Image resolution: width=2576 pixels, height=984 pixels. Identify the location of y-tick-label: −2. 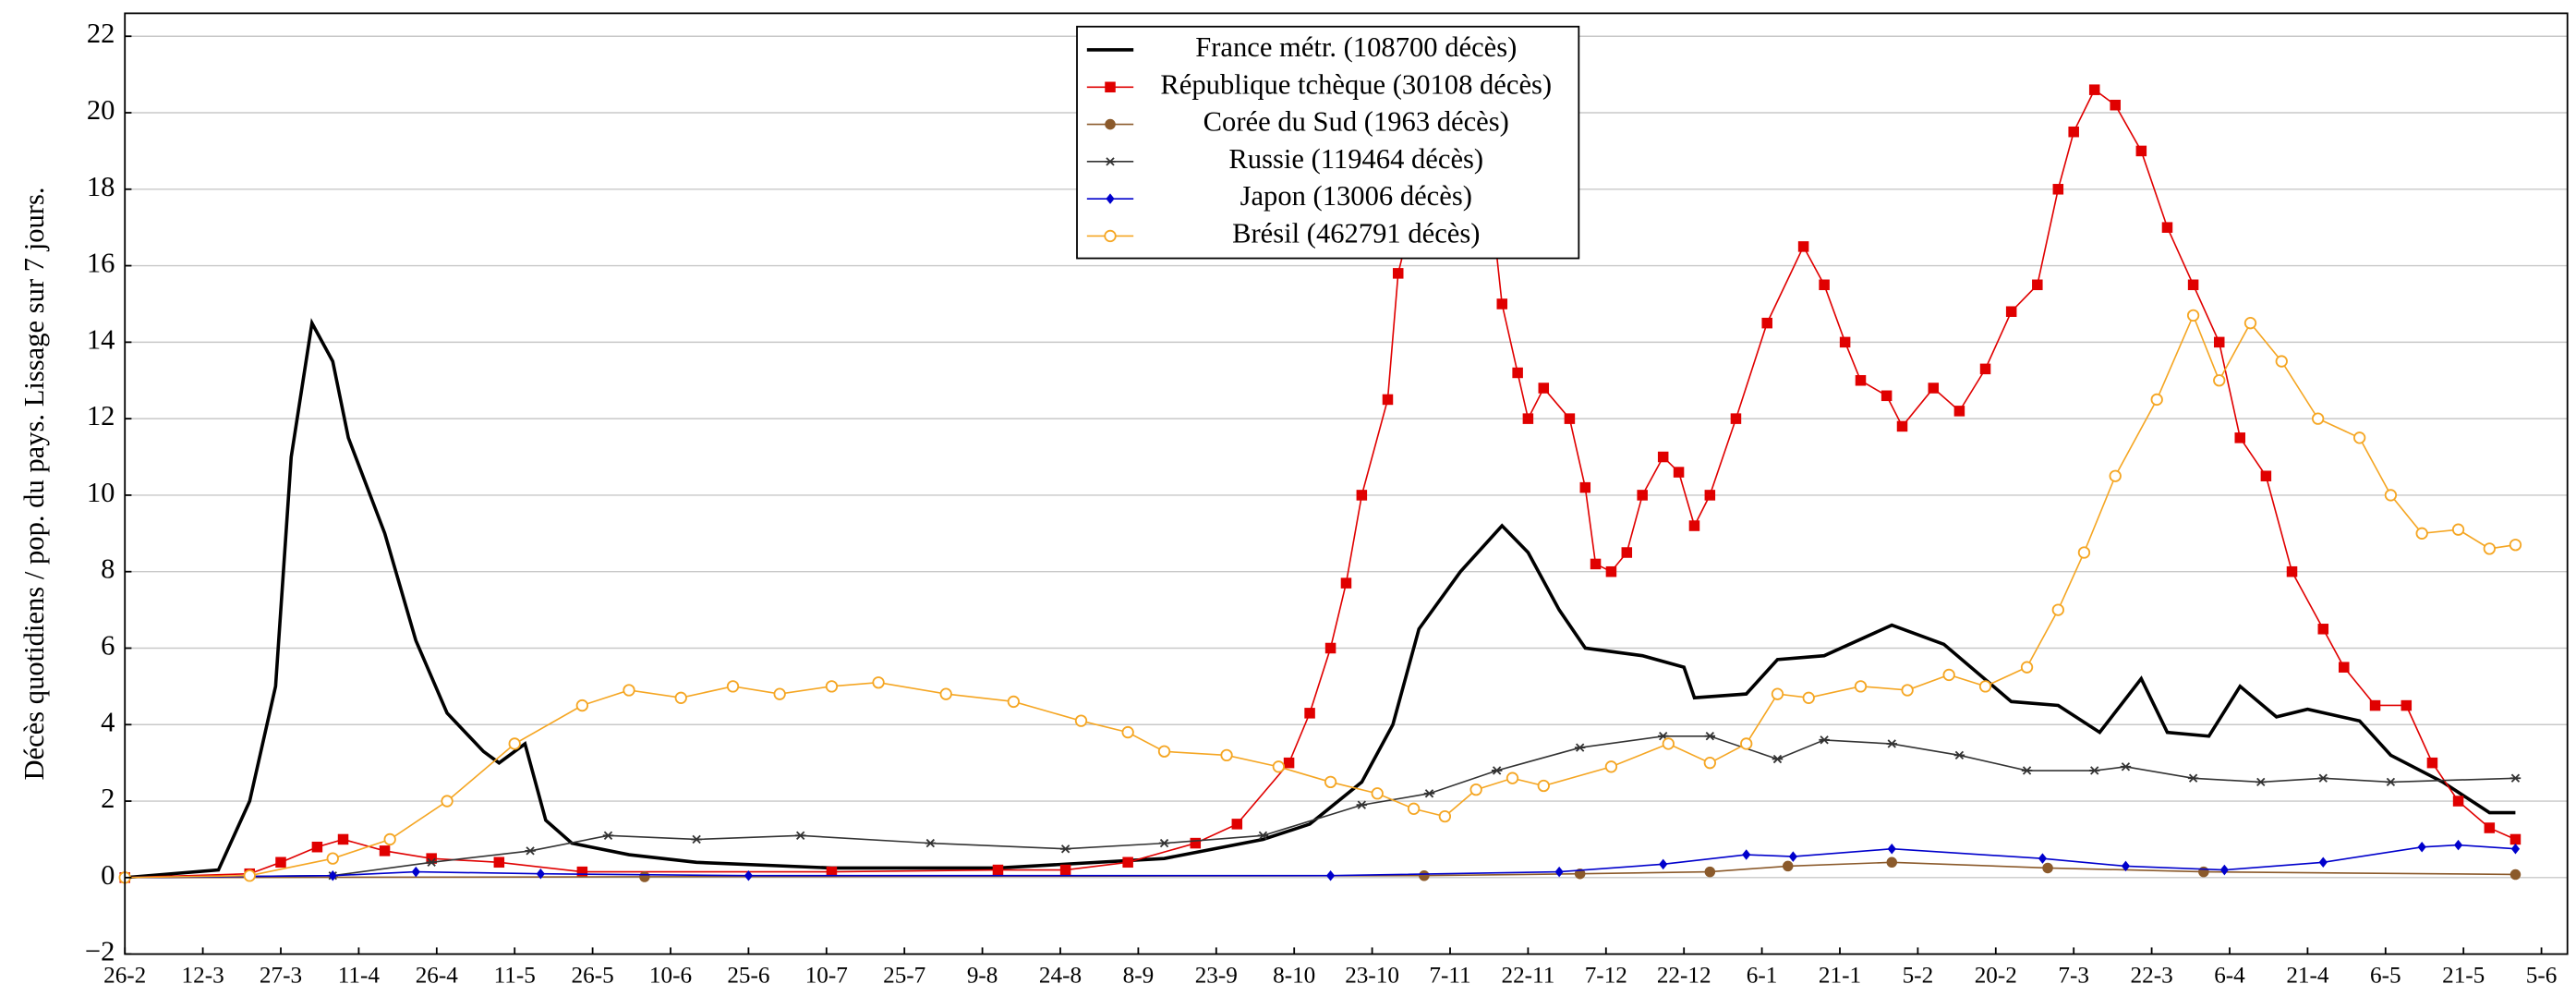
(100, 951).